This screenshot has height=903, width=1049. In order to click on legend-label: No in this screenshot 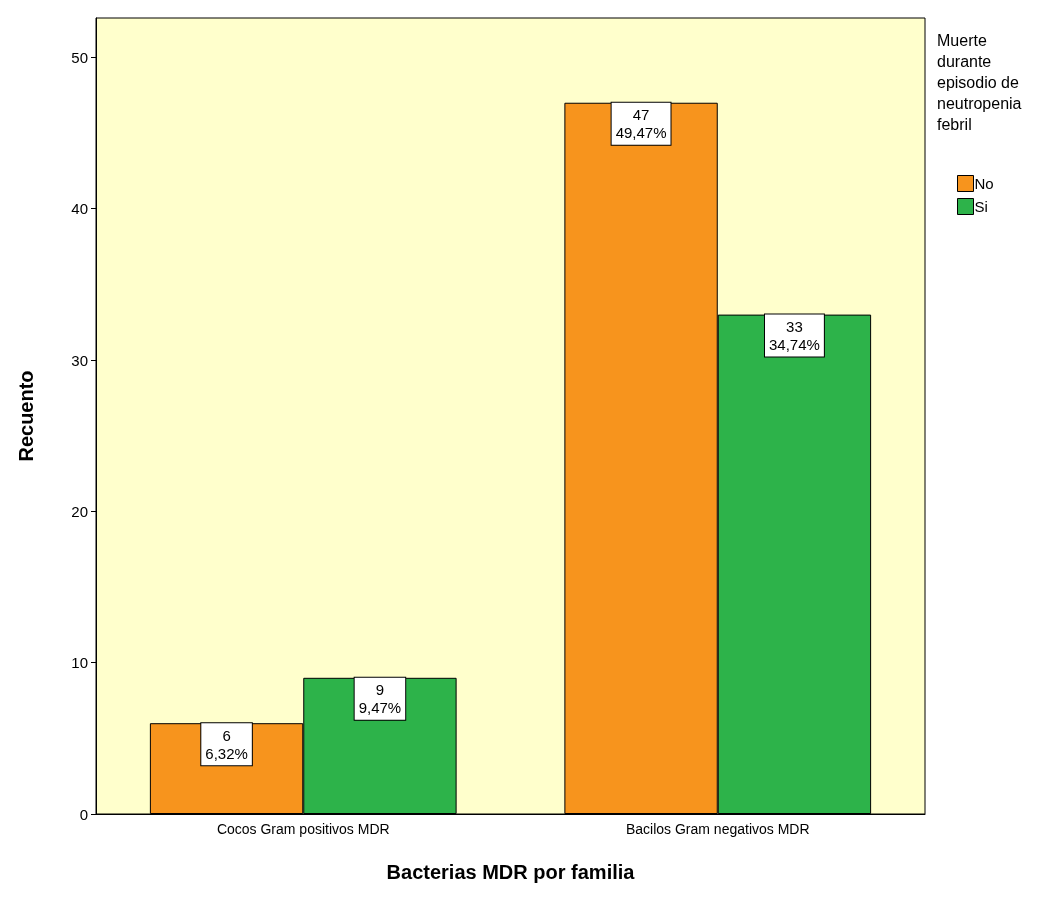, I will do `click(984, 183)`.